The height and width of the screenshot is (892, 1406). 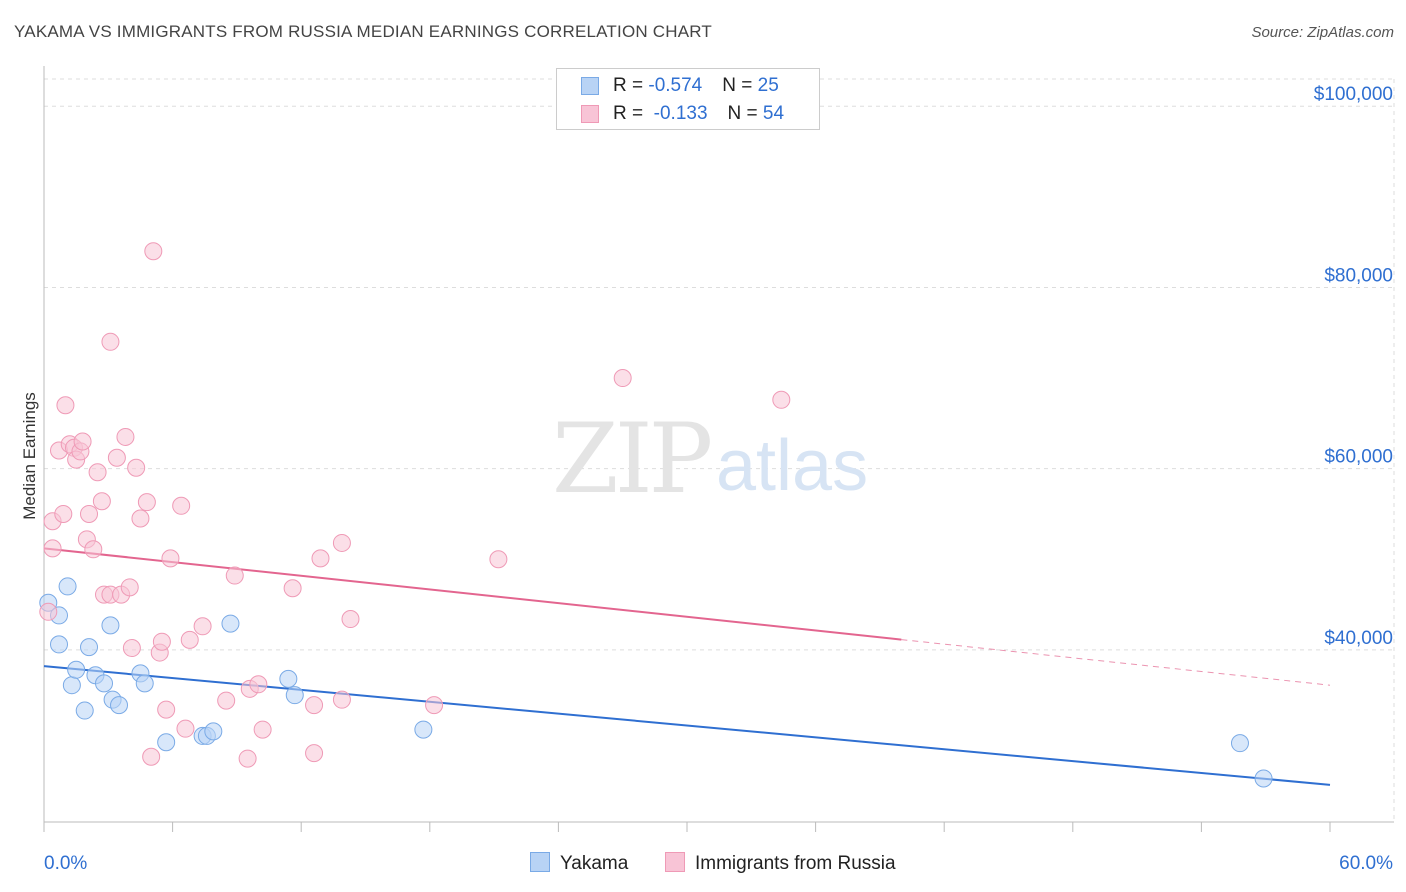 I want to click on watermark-atlas: atlas, so click(x=792, y=466).